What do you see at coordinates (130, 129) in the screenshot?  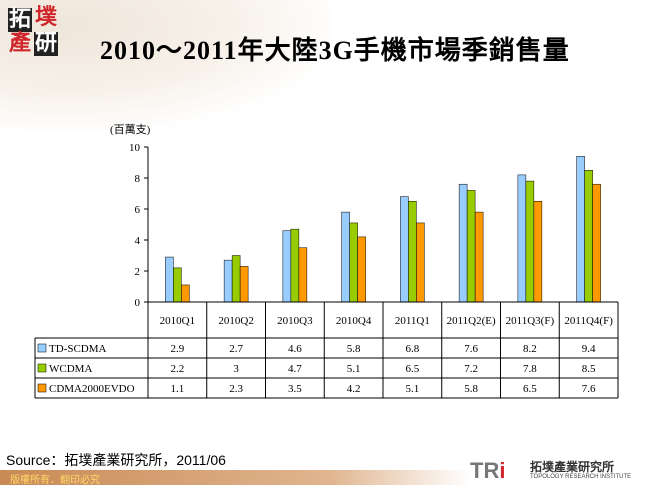 I see `y-axis-label: (百萬支)` at bounding box center [130, 129].